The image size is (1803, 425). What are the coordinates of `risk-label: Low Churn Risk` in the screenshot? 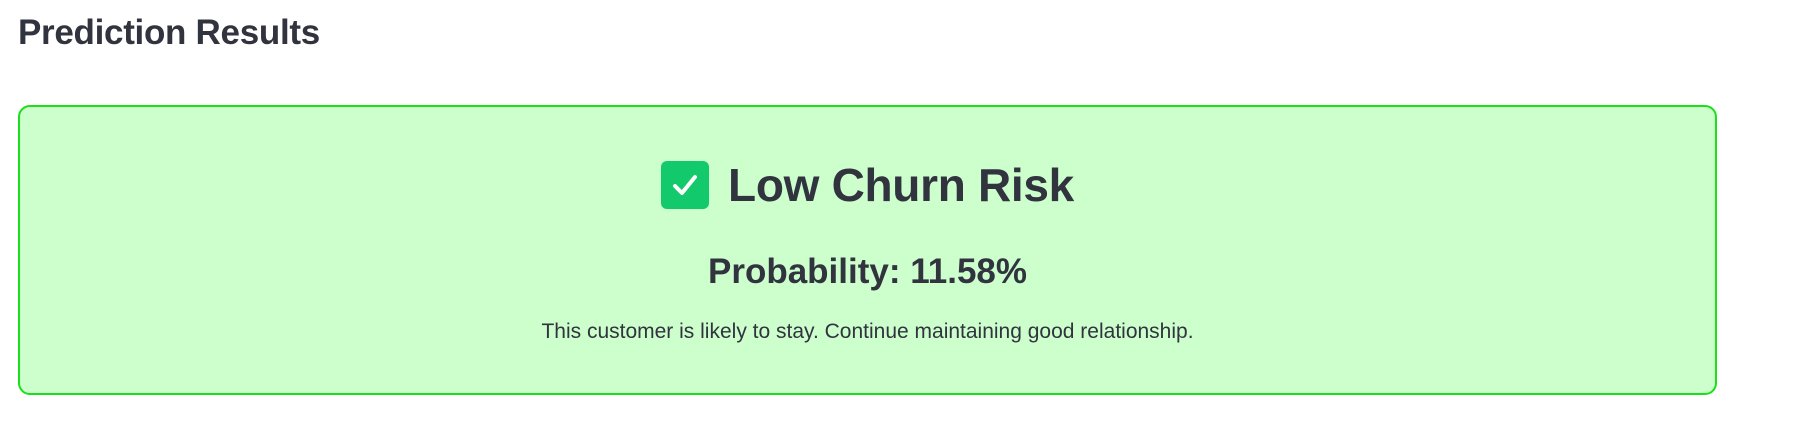 It's located at (901, 185).